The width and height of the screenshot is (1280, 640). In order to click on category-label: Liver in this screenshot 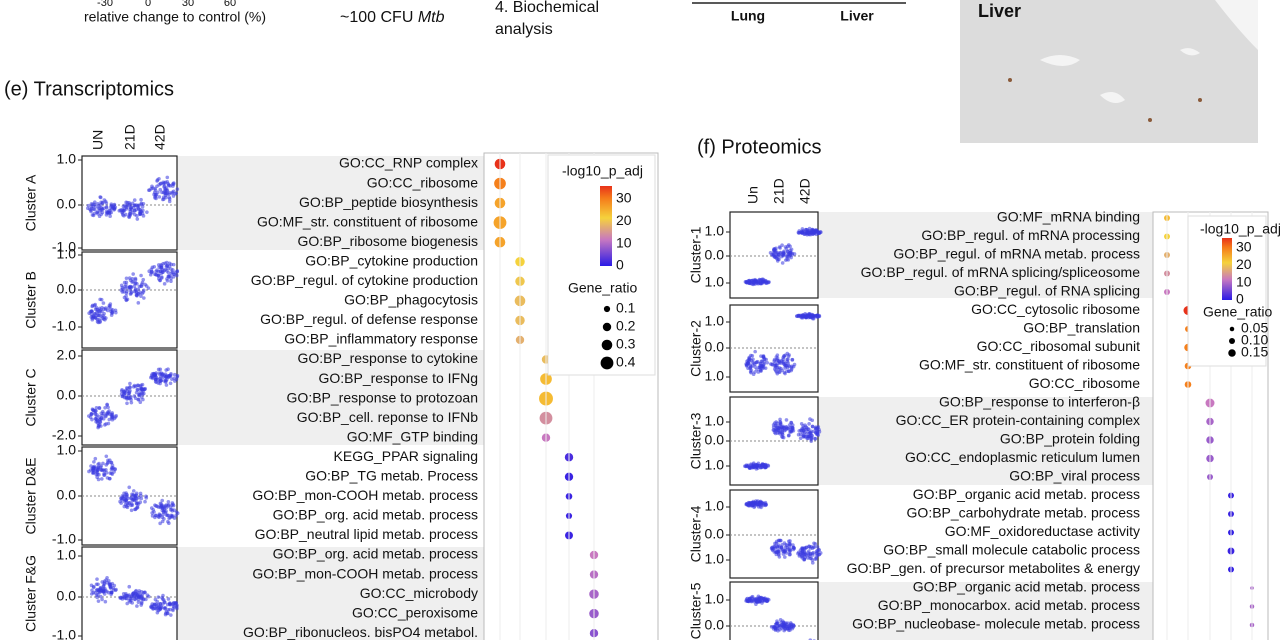, I will do `click(857, 16)`.